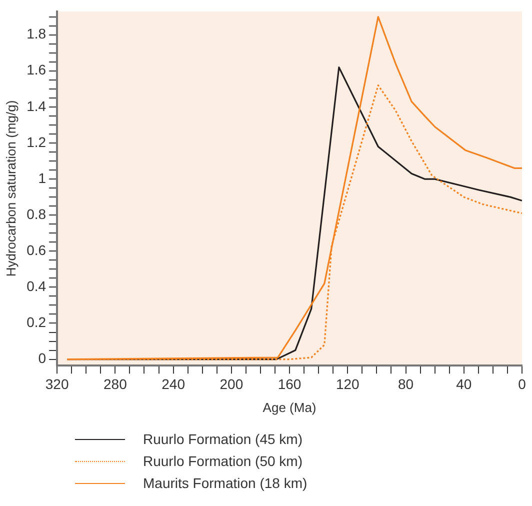  I want to click on y-tick-label: 1.2, so click(36, 142).